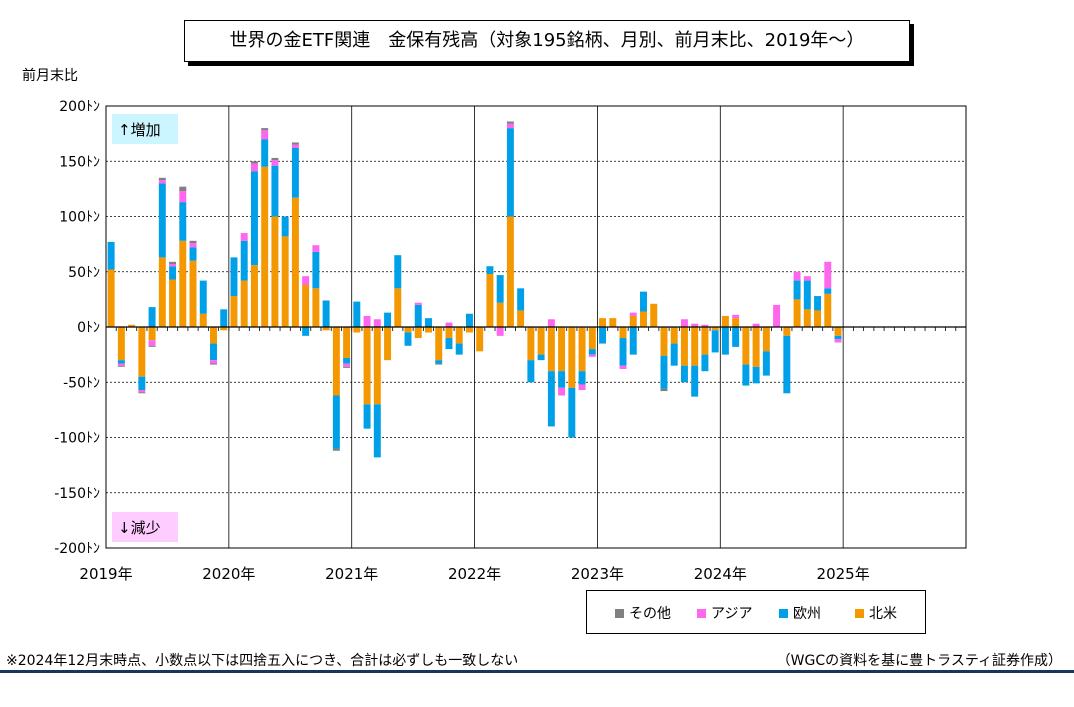  I want to click on annotation-up: ↑増加, so click(139, 130).